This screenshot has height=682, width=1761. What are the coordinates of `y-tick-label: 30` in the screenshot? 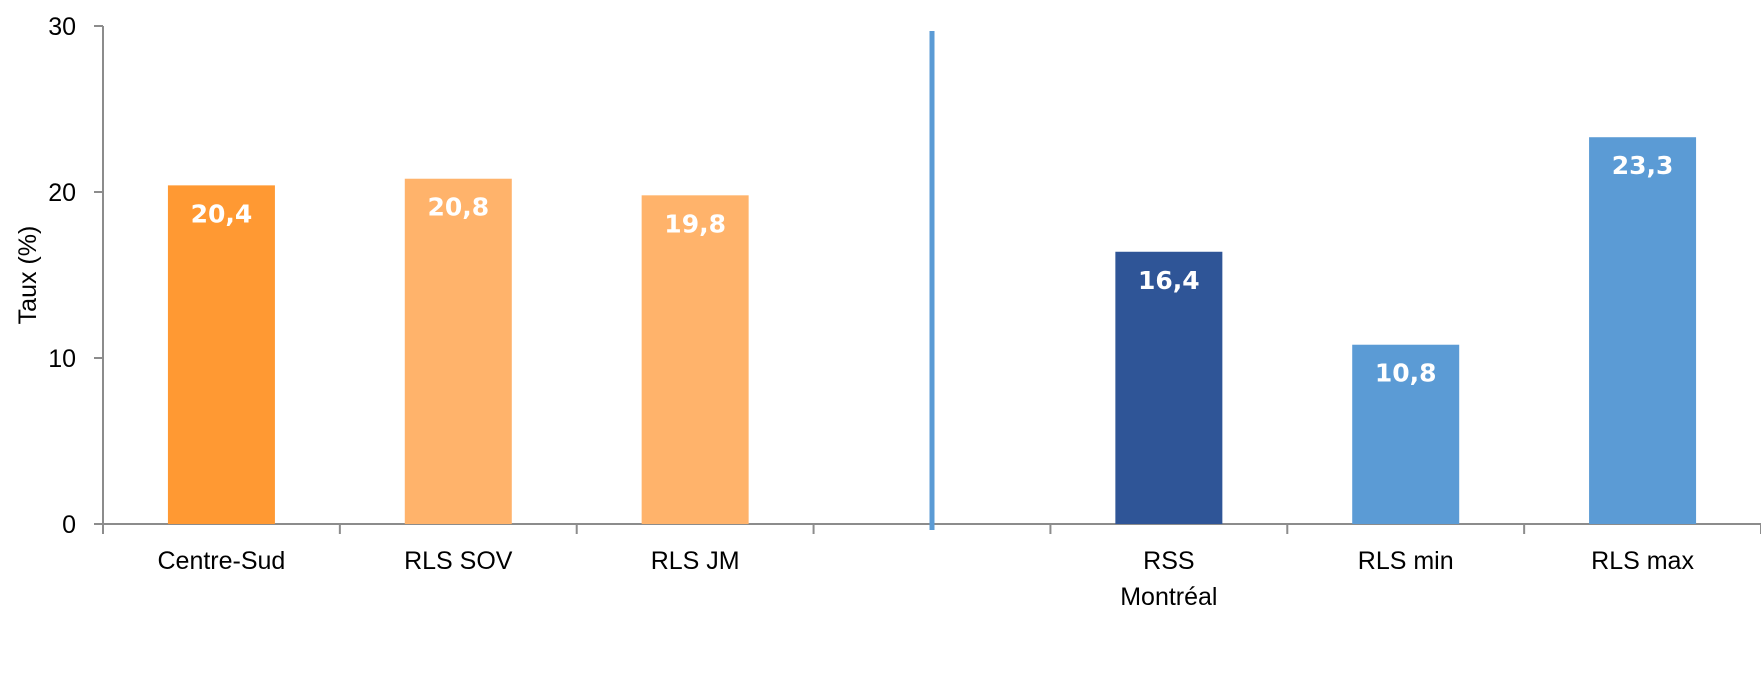 It's located at (62, 27).